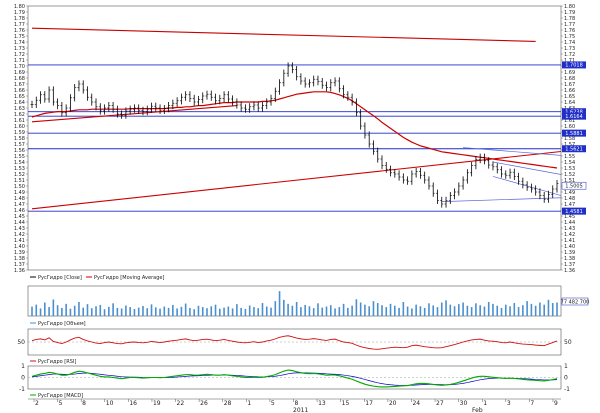 Image resolution: width=600 pixels, height=413 pixels. Describe the element at coordinates (575, 303) in the screenshot. I see `volume-value-label: 77 482 700` at that location.